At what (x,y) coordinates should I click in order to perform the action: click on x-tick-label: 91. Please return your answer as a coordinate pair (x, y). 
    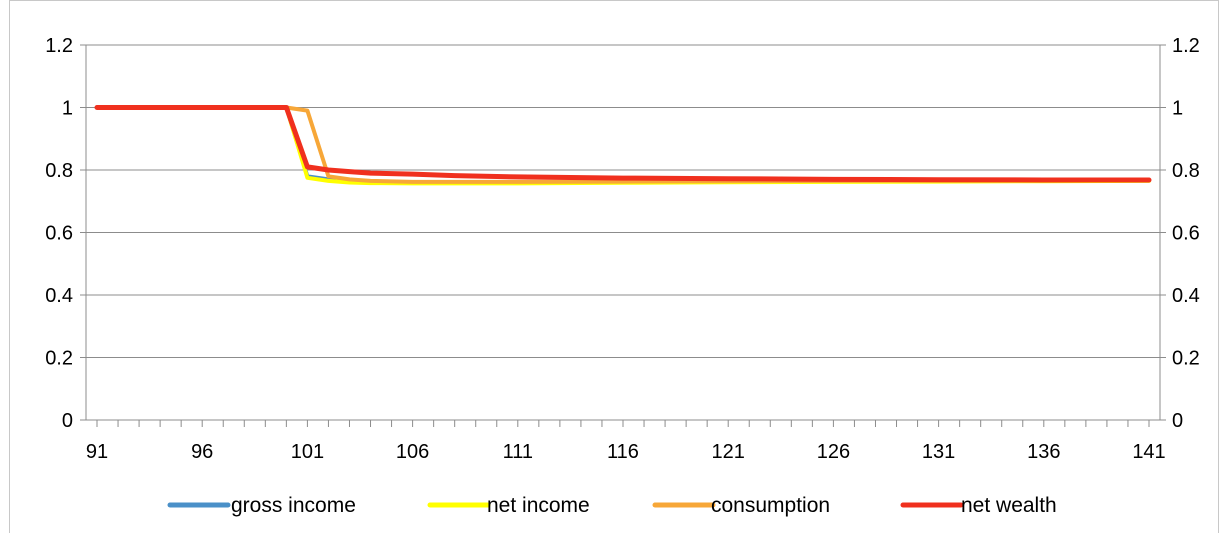
    Looking at the image, I should click on (97, 452).